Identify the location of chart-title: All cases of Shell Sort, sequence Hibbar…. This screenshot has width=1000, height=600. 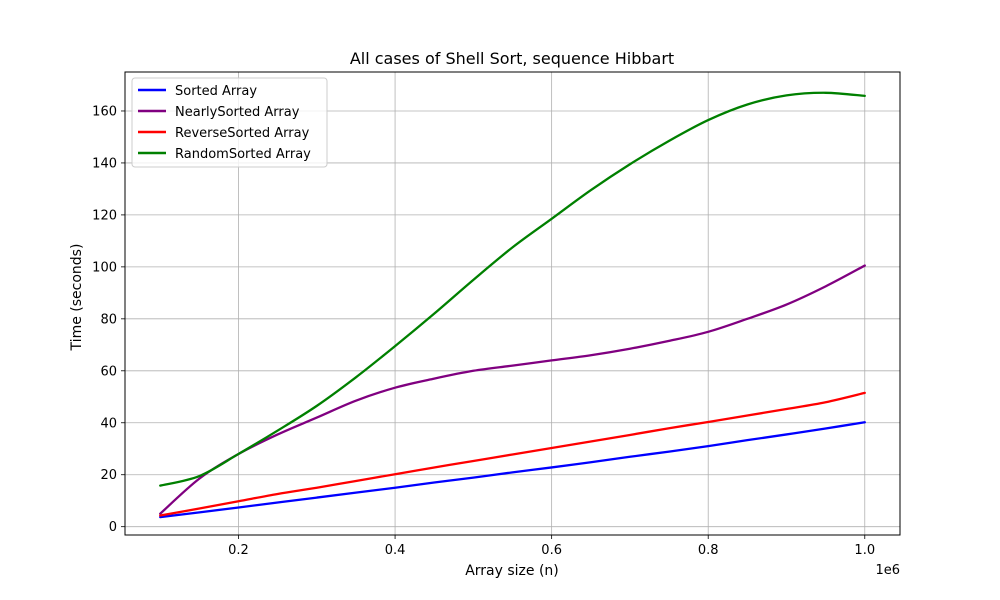
(512, 58).